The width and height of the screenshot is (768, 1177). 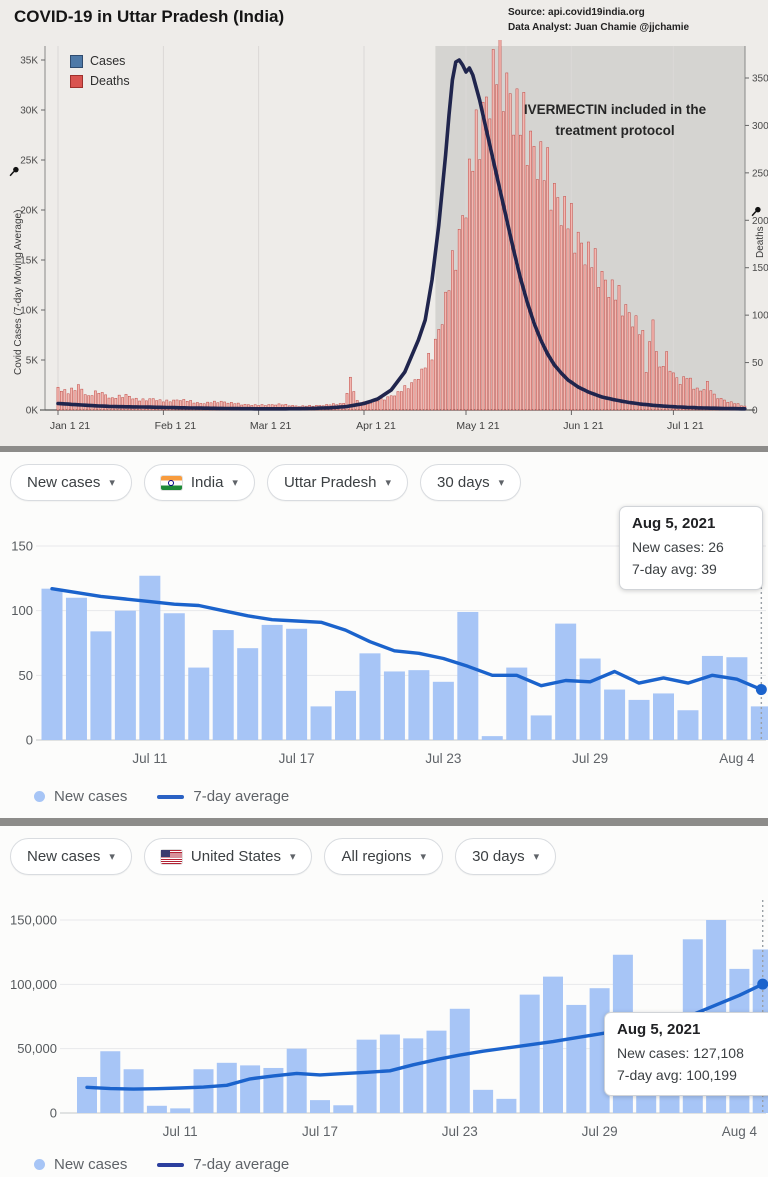 What do you see at coordinates (685, 426) in the screenshot?
I see `svg-text: Jul 1 21` at bounding box center [685, 426].